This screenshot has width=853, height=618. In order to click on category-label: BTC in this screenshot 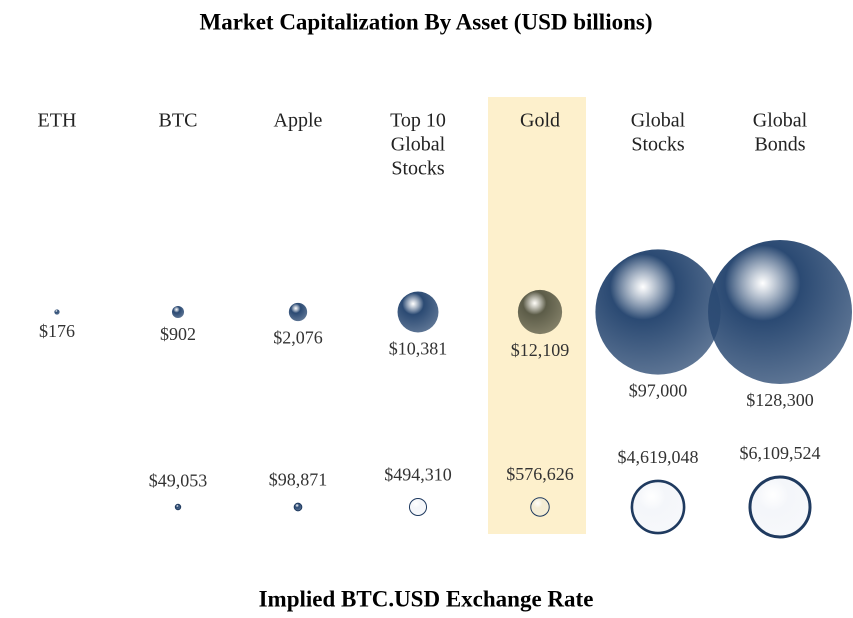, I will do `click(178, 121)`.